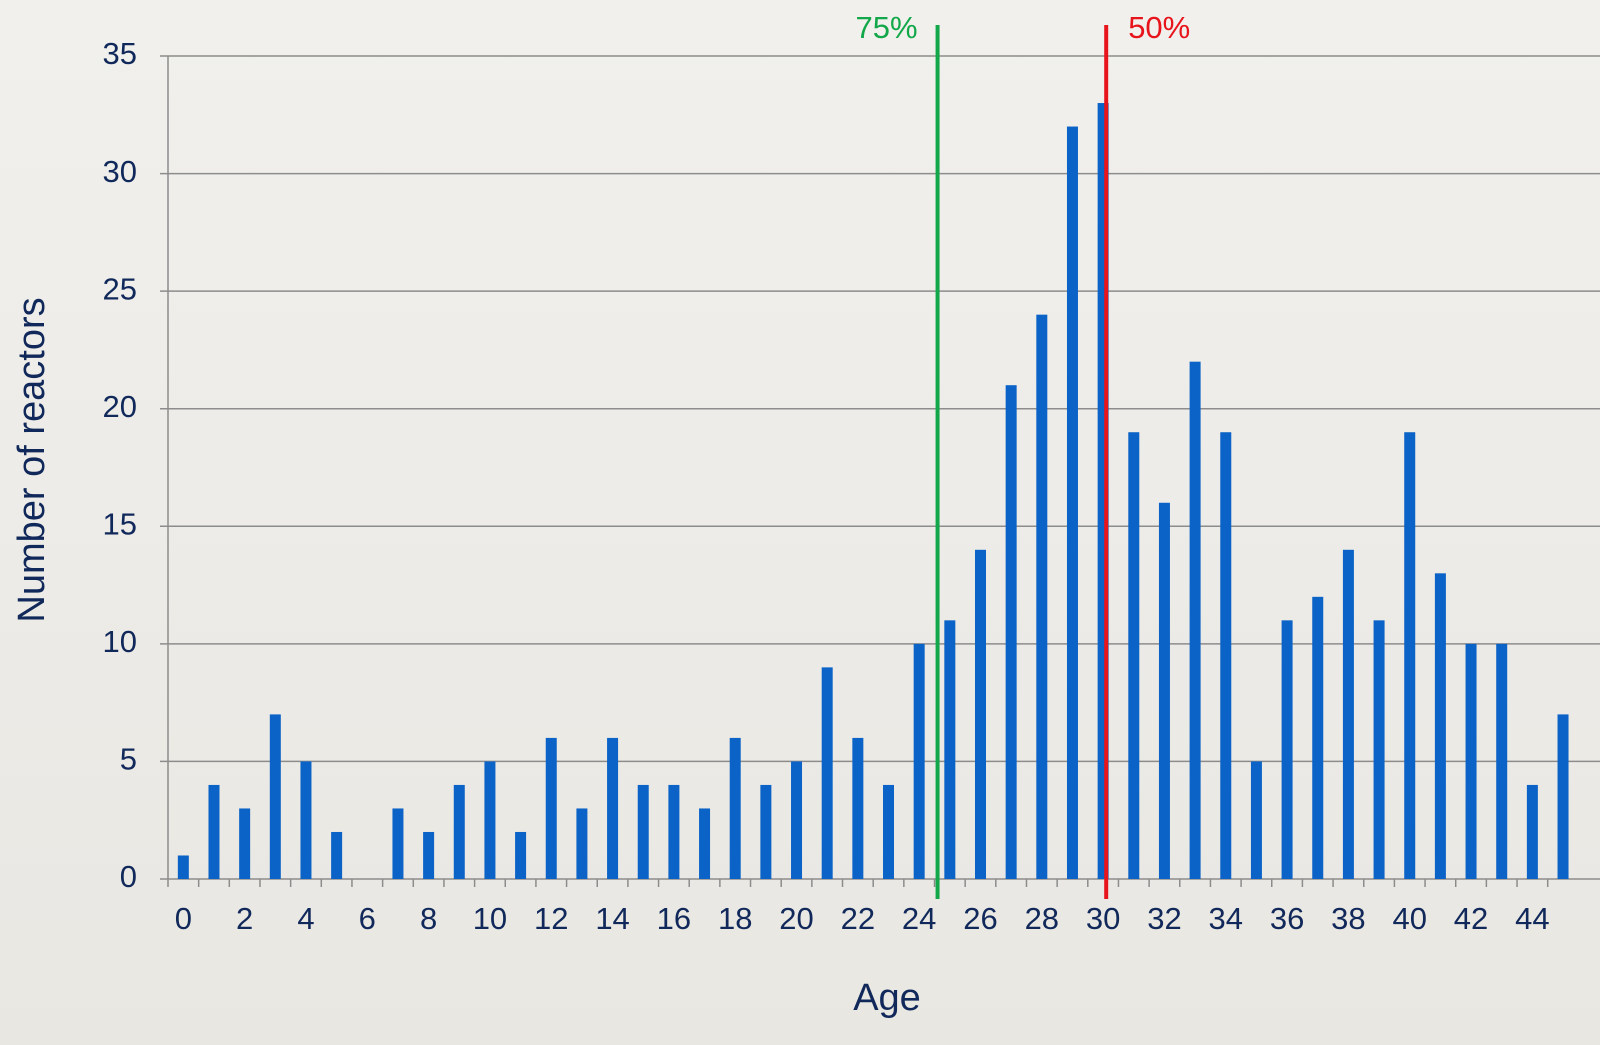  What do you see at coordinates (120, 523) in the screenshot?
I see `y-tick-label: 15` at bounding box center [120, 523].